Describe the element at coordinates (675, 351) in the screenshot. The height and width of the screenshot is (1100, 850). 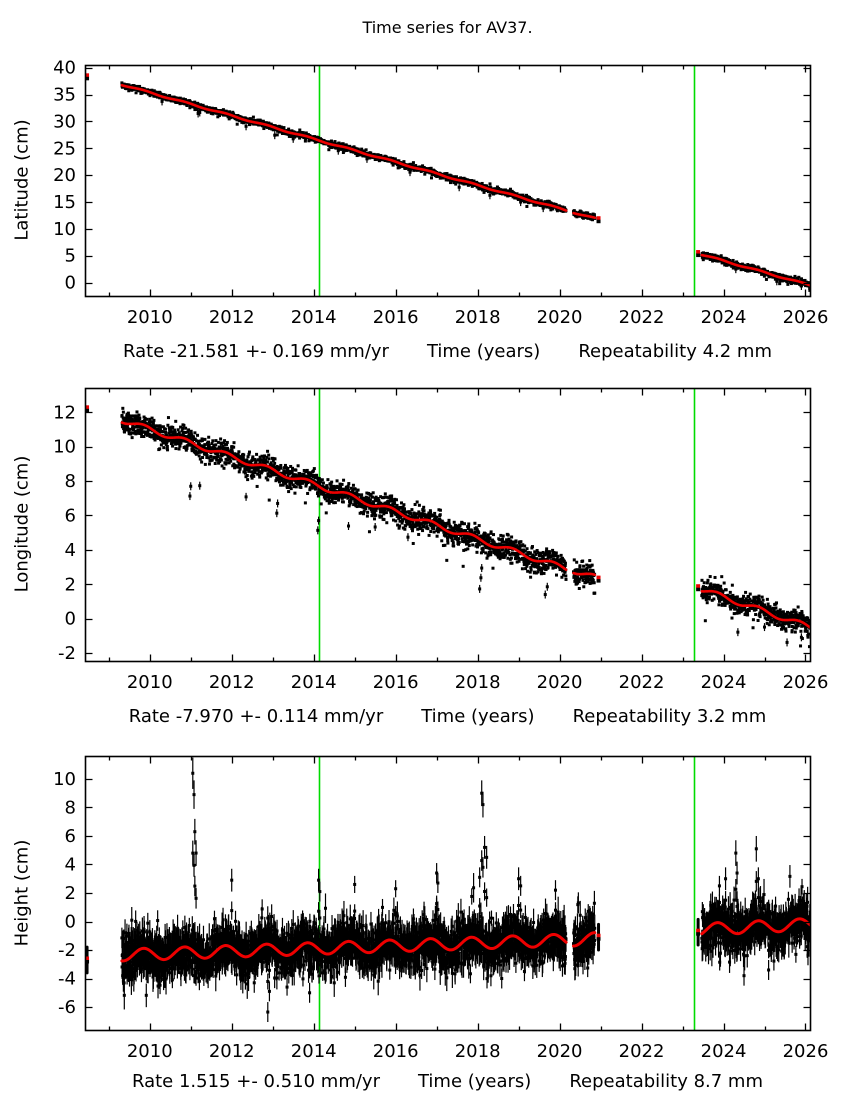
I see `repeatability-text-latitude: Repeatability 4.2 mm` at that location.